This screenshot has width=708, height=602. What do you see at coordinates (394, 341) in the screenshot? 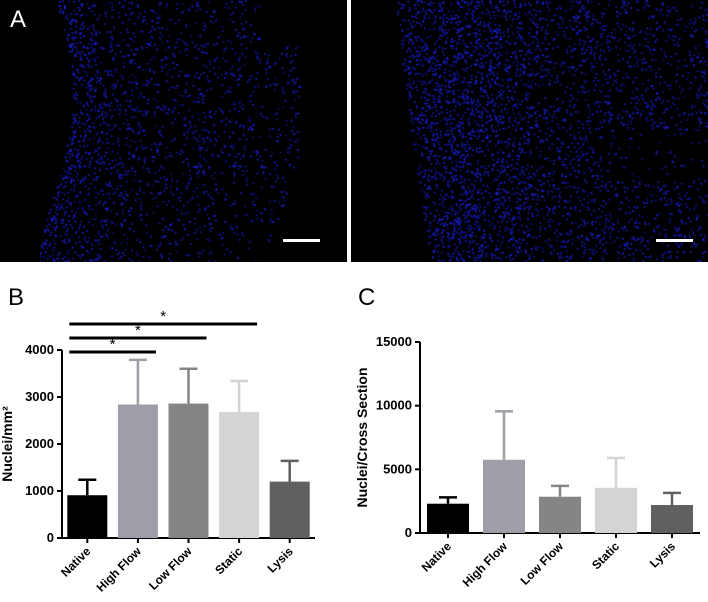
I see `y-tick-label: 15000` at bounding box center [394, 341].